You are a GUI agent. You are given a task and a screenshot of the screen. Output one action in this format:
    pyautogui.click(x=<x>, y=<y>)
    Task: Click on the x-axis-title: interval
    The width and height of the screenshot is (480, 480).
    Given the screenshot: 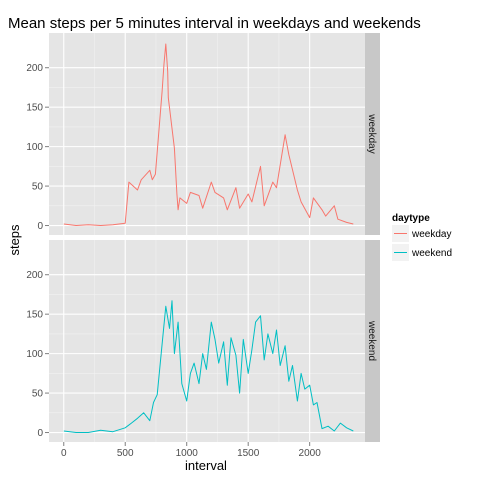 What is the action you would take?
    pyautogui.click(x=206, y=465)
    